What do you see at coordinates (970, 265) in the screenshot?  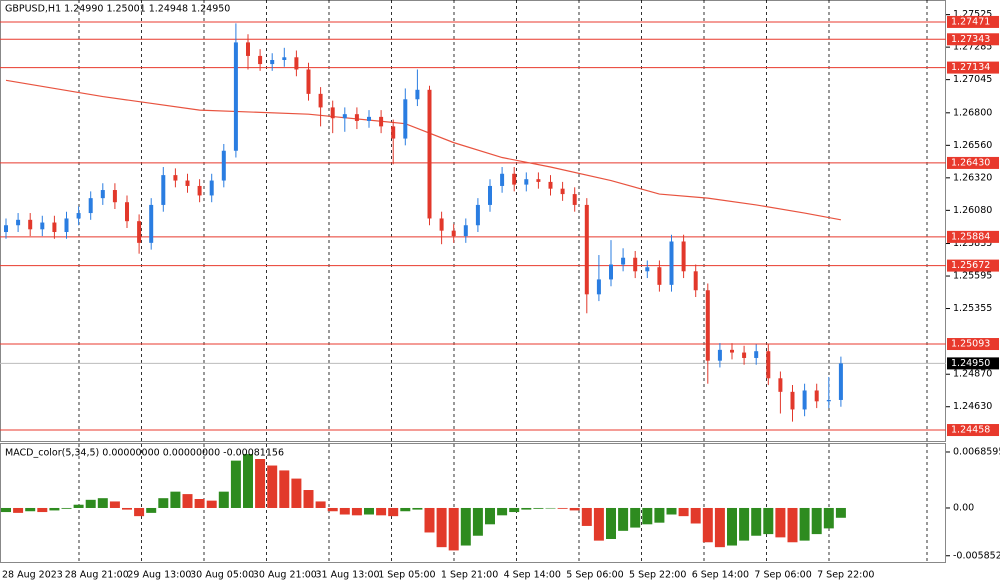 I see `level-label: 1.25672` at bounding box center [970, 265].